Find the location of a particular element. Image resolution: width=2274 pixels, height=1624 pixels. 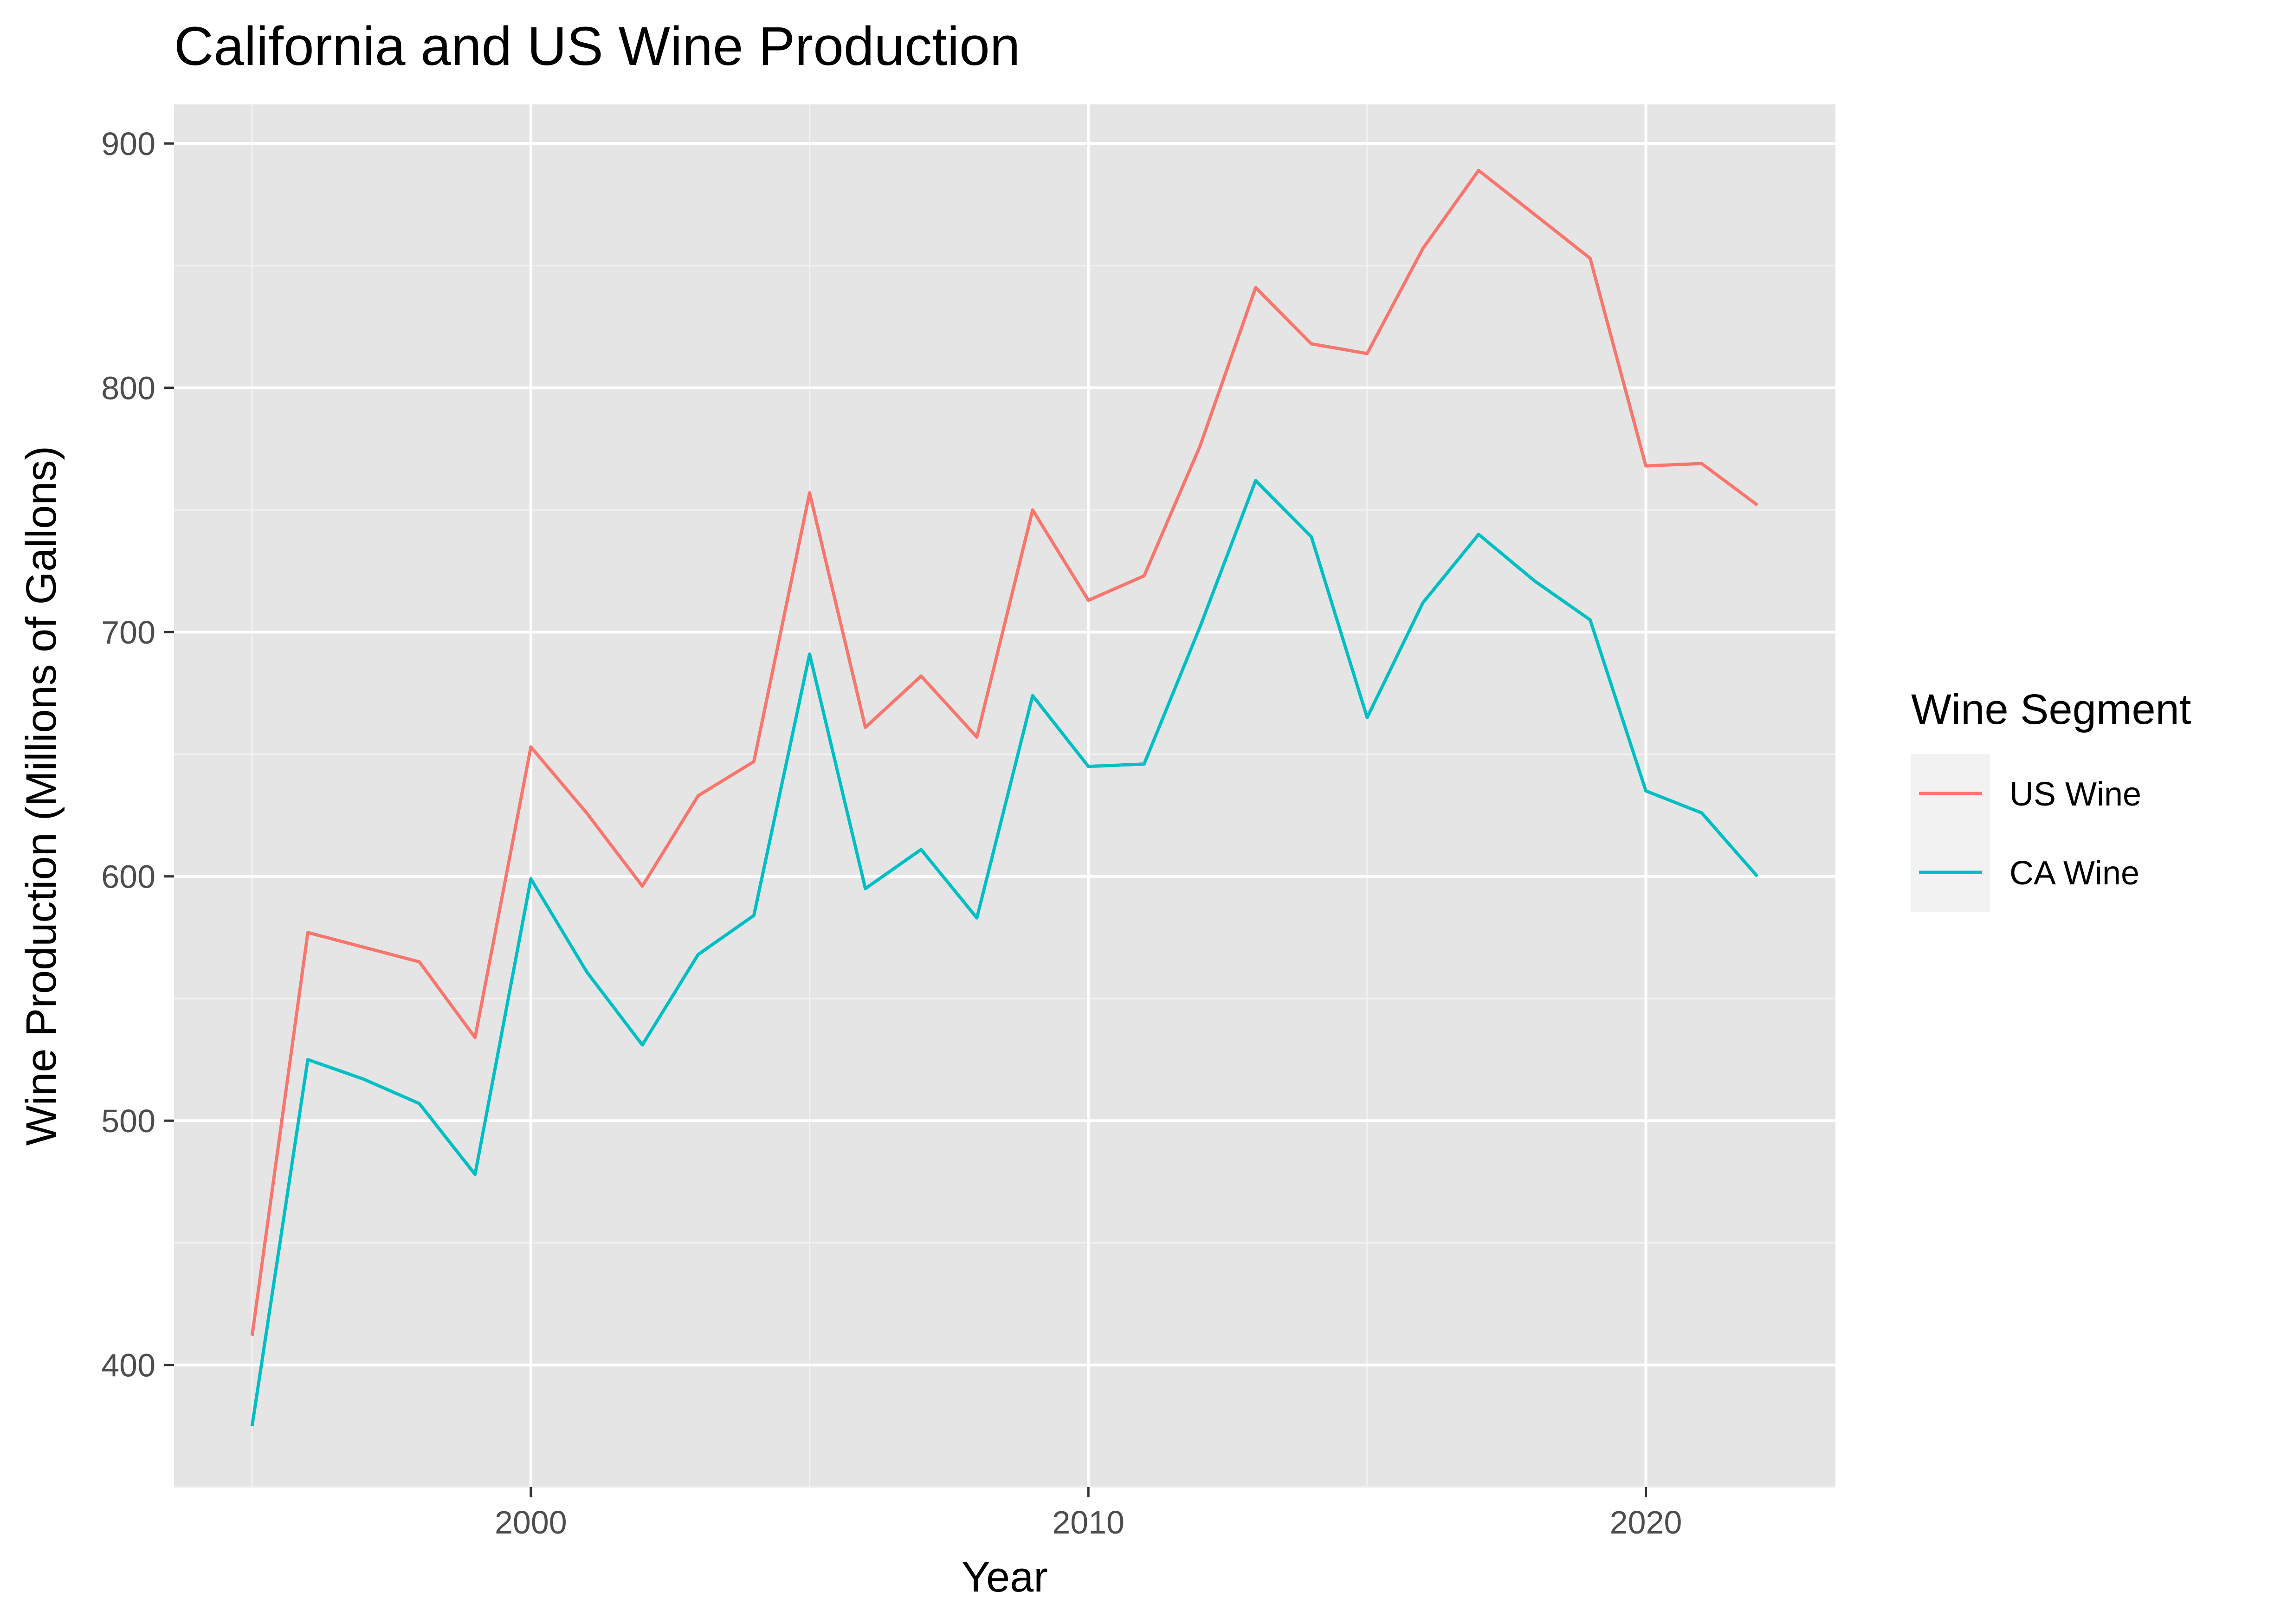

y-tick-label: 600 is located at coordinates (128, 877).